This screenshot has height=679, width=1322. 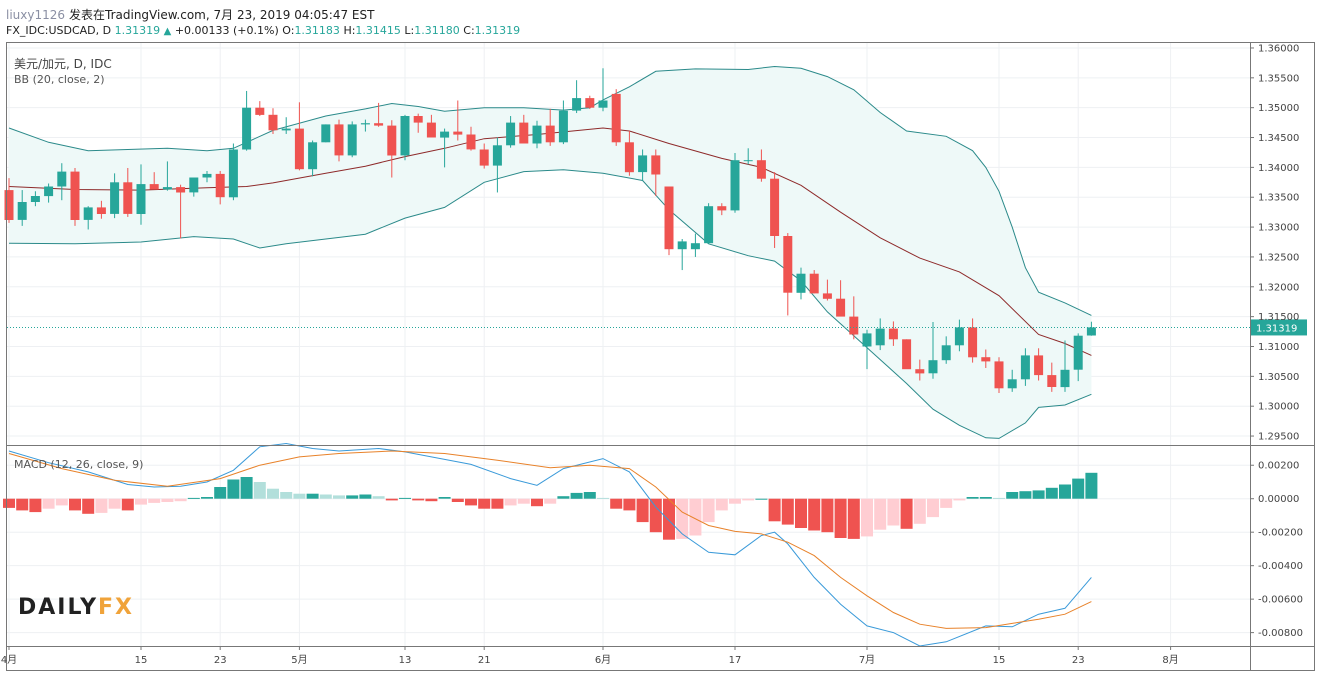 I want to click on symbol-label: FX_IDC:USDCAD, D, so click(x=59, y=30).